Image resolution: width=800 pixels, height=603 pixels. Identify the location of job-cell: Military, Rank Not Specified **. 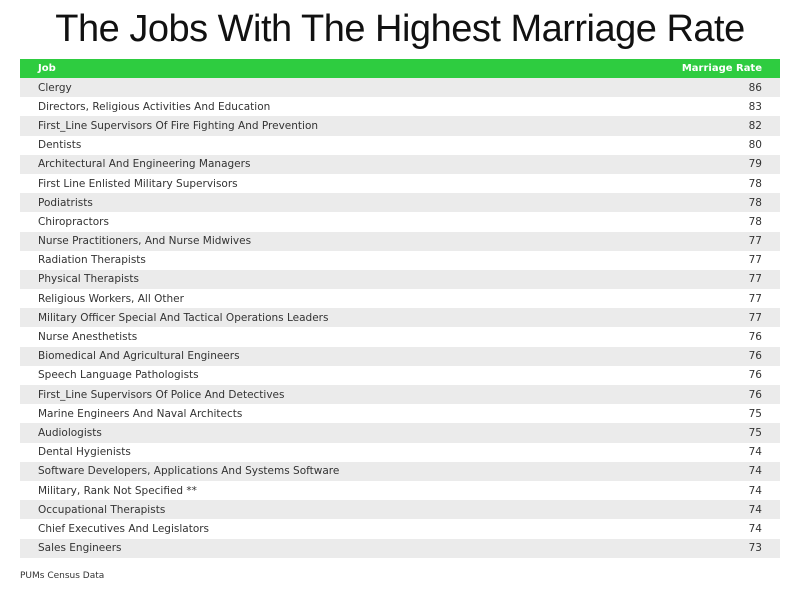
(117, 490).